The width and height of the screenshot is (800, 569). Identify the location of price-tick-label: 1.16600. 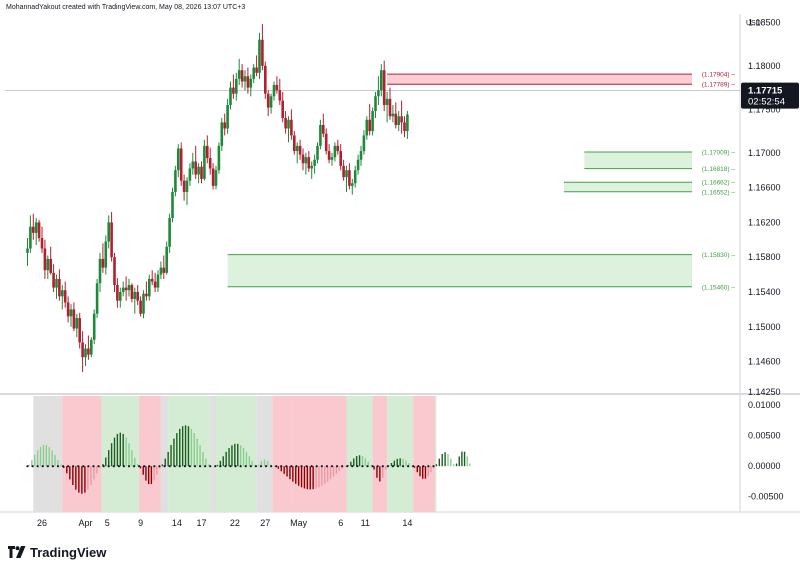
(764, 188).